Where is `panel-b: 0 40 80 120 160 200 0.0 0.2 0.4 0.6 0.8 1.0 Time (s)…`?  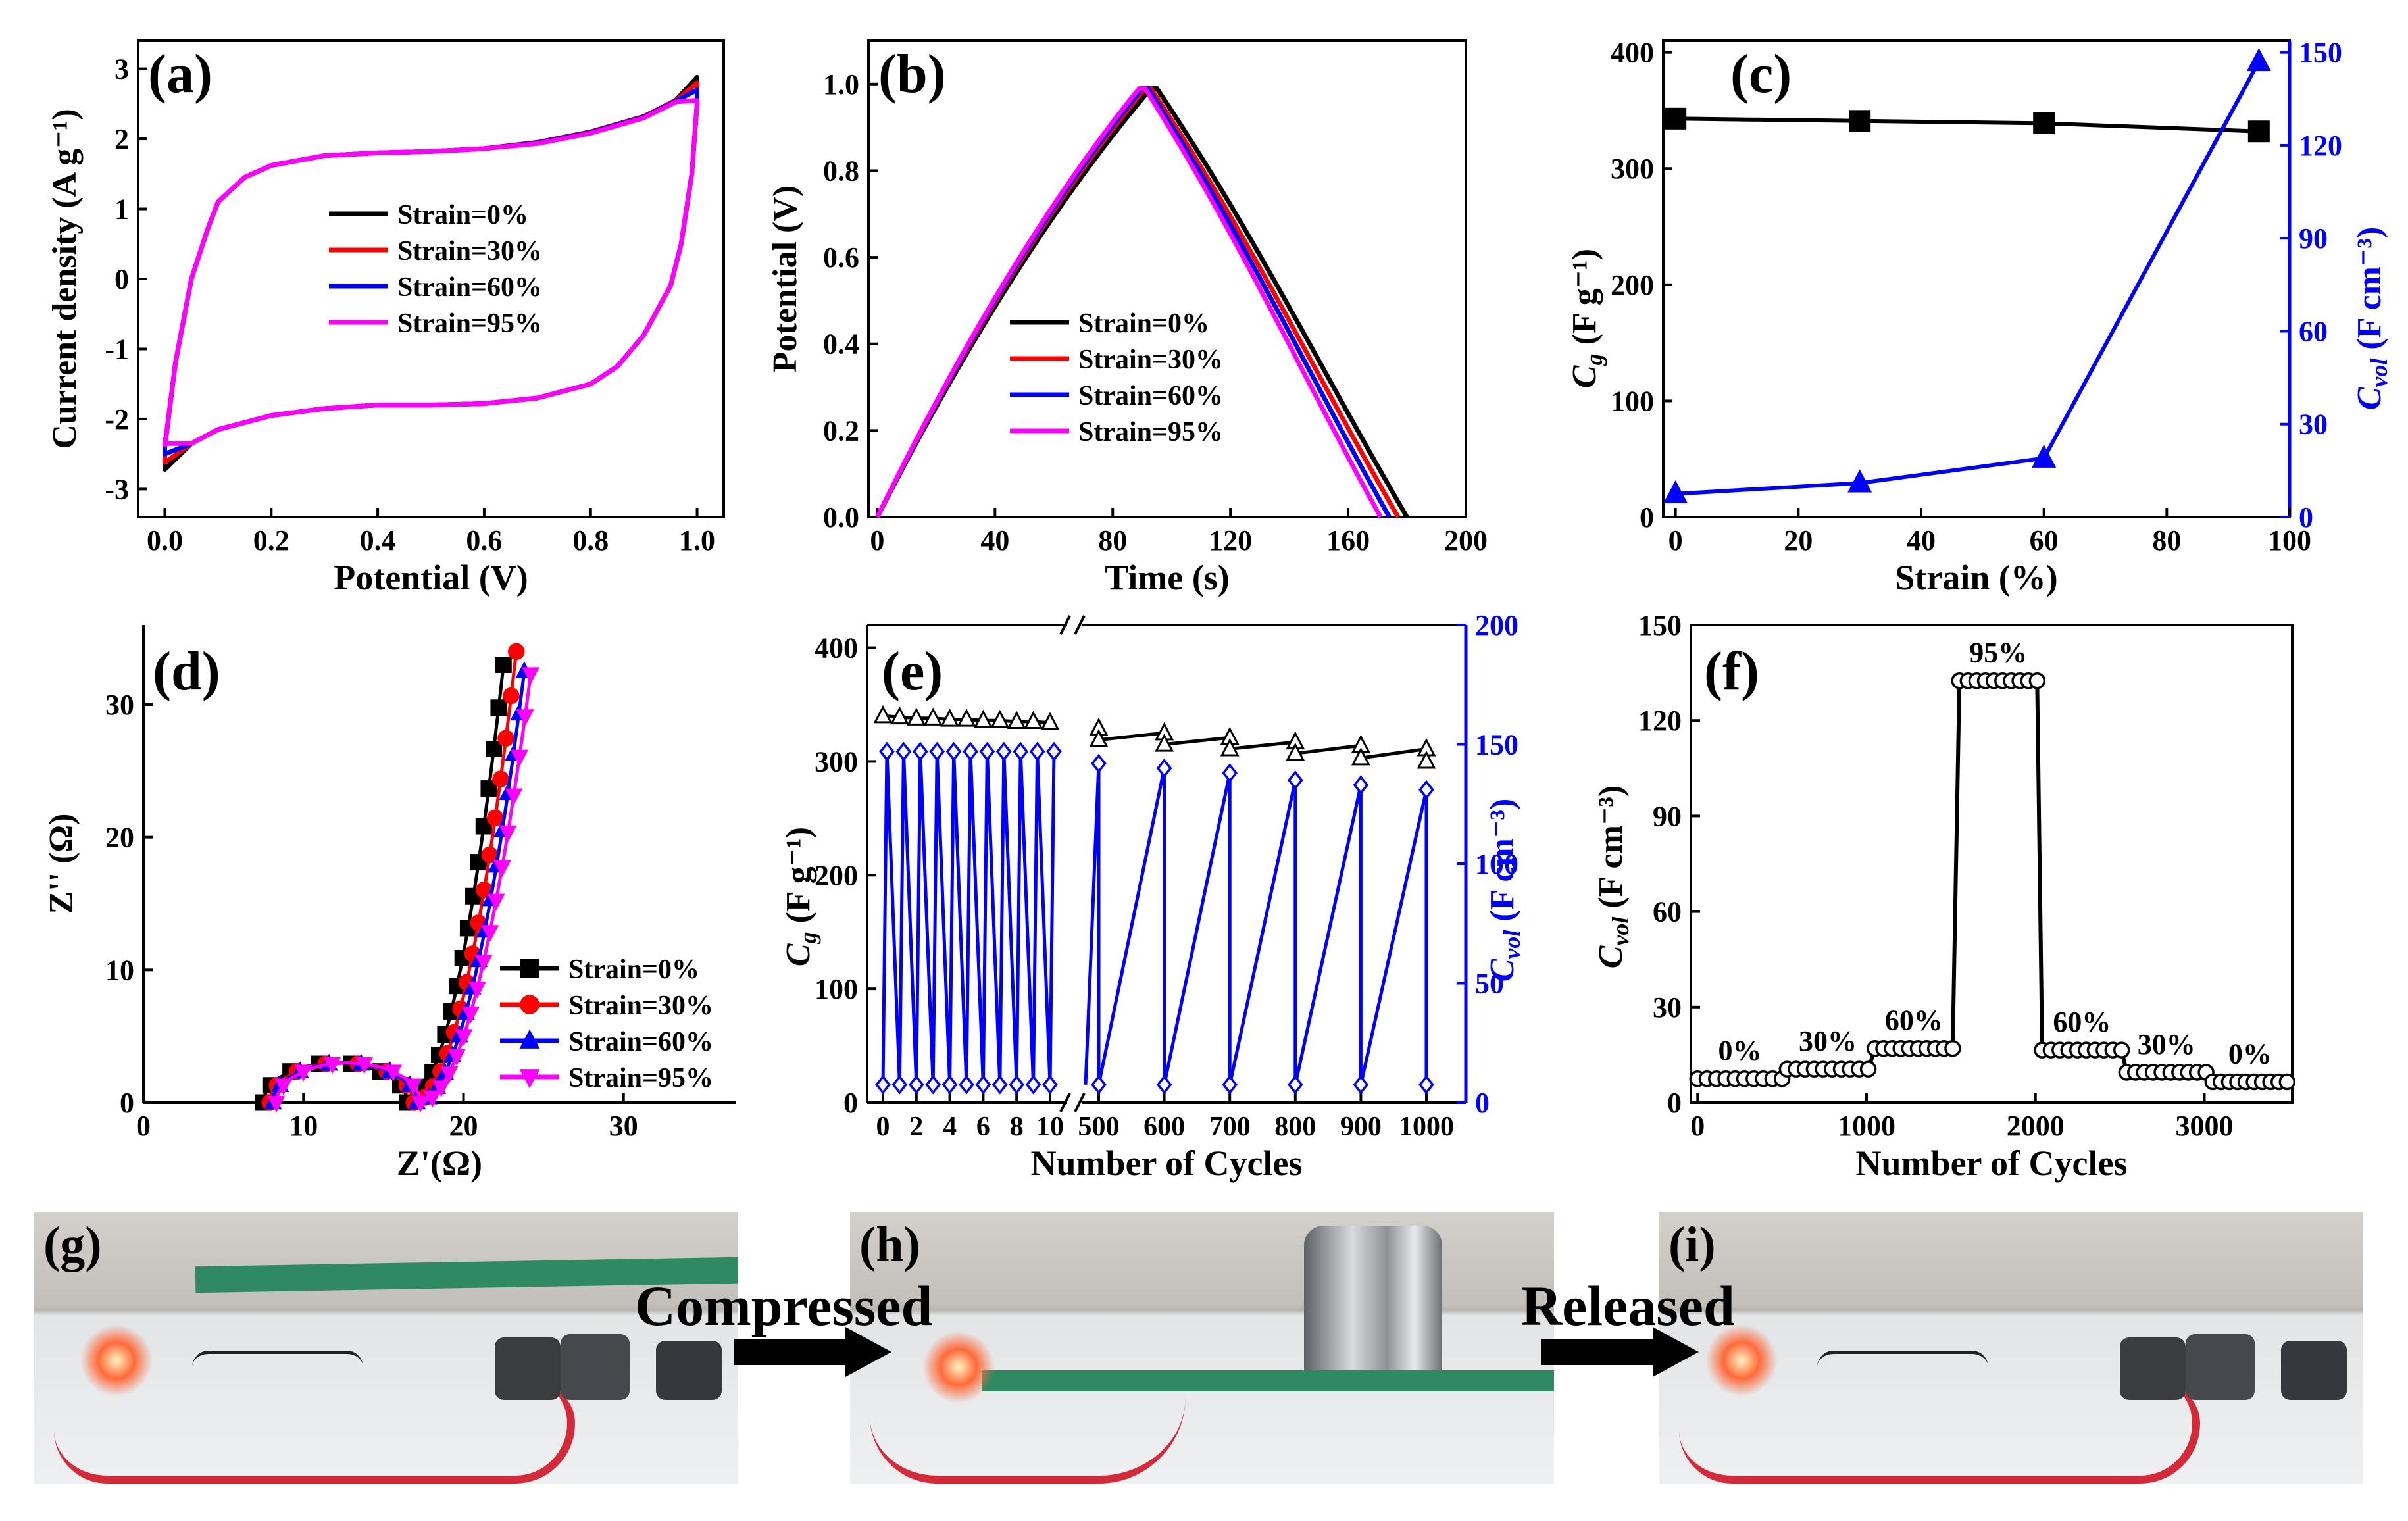
panel-b: 0 40 80 120 160 200 0.0 0.2 0.4 0.6 0.8 1.0 Time (s)… is located at coordinates (1127, 318).